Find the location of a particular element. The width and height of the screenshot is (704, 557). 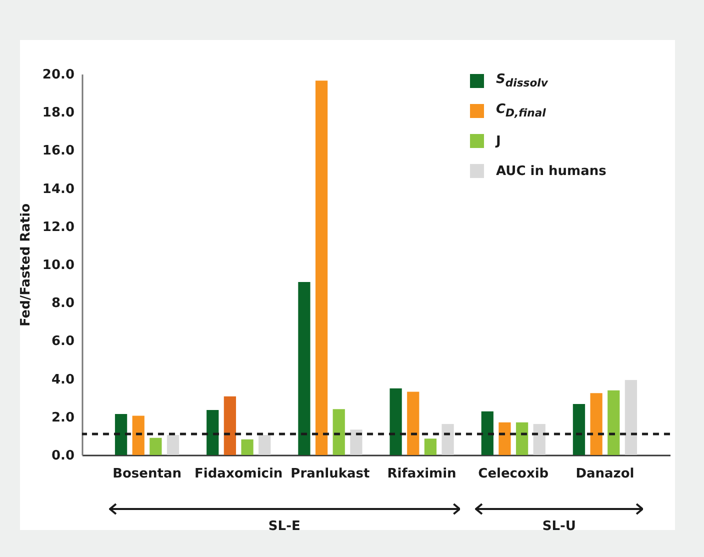

y-tick-label: 6.0 is located at coordinates (62, 342).